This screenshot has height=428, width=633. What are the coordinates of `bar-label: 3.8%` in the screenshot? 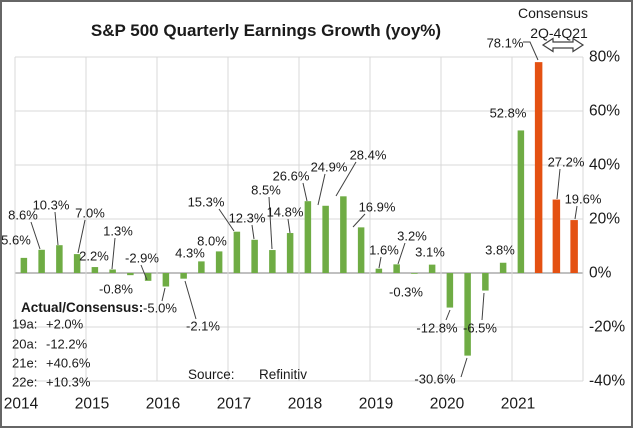 It's located at (500, 250).